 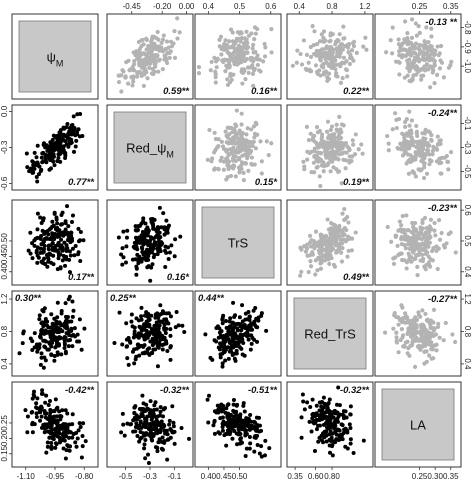 I want to click on variable-name: LA, so click(x=418, y=425).